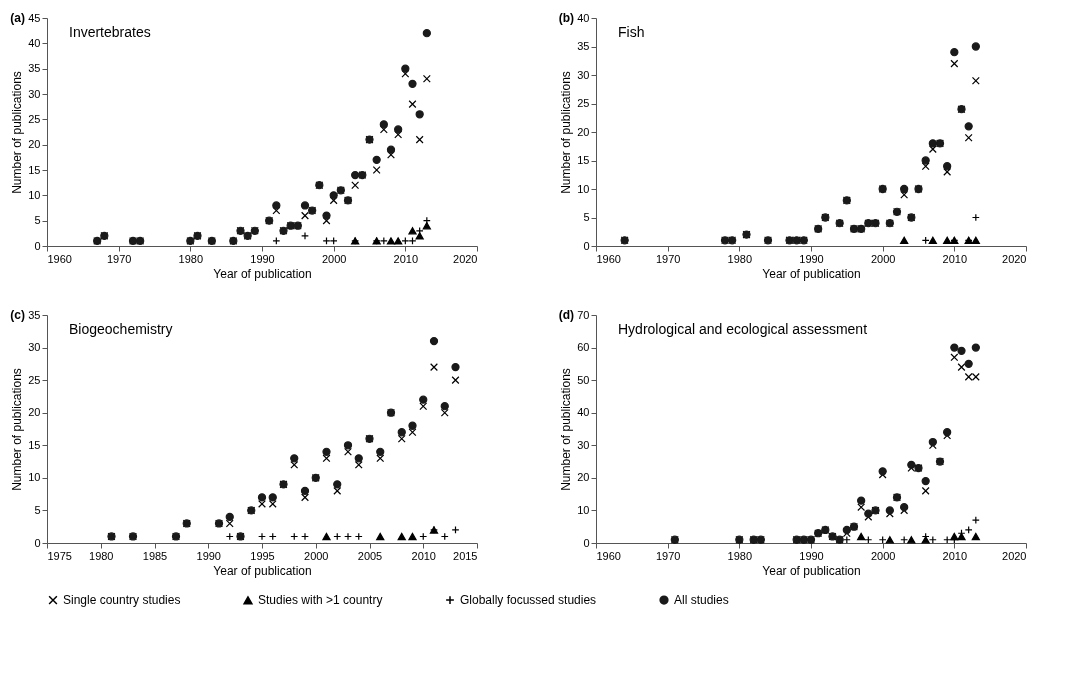 This screenshot has width=1083, height=699. I want to click on x-tick-label: 2005, so click(370, 555).